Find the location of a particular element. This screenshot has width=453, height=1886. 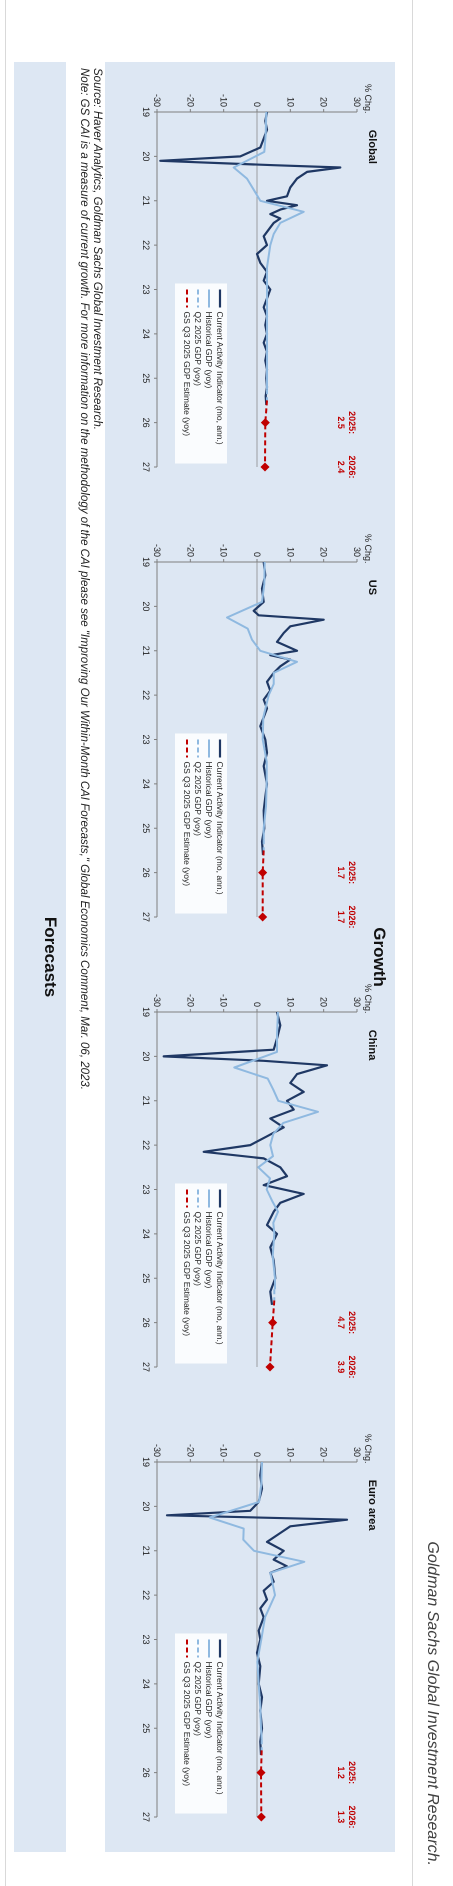

forecast-value-label: 2.5 is located at coordinates (341, 422).